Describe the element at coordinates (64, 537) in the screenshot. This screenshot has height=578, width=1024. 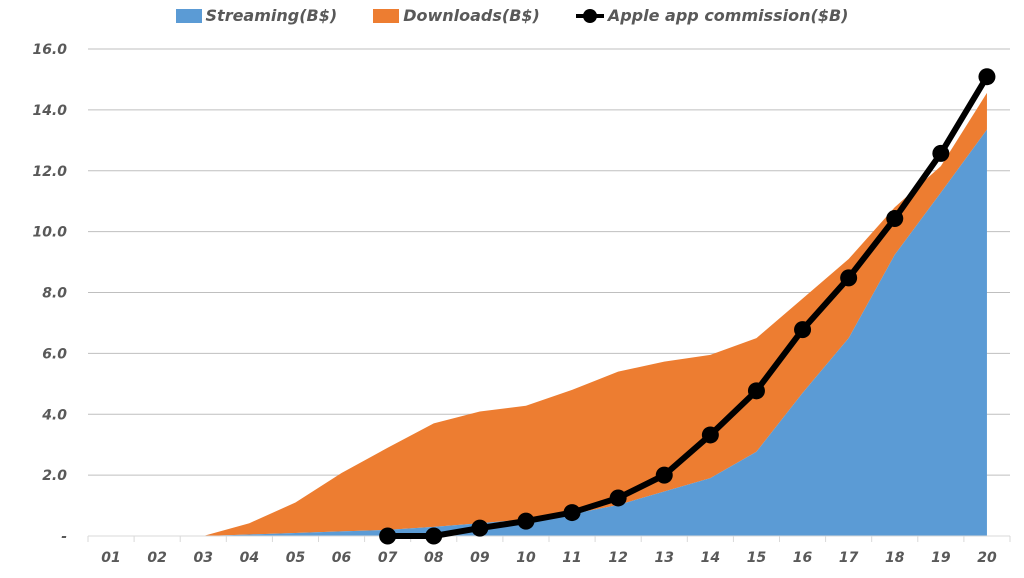
I see `y-tick-label: -` at that location.